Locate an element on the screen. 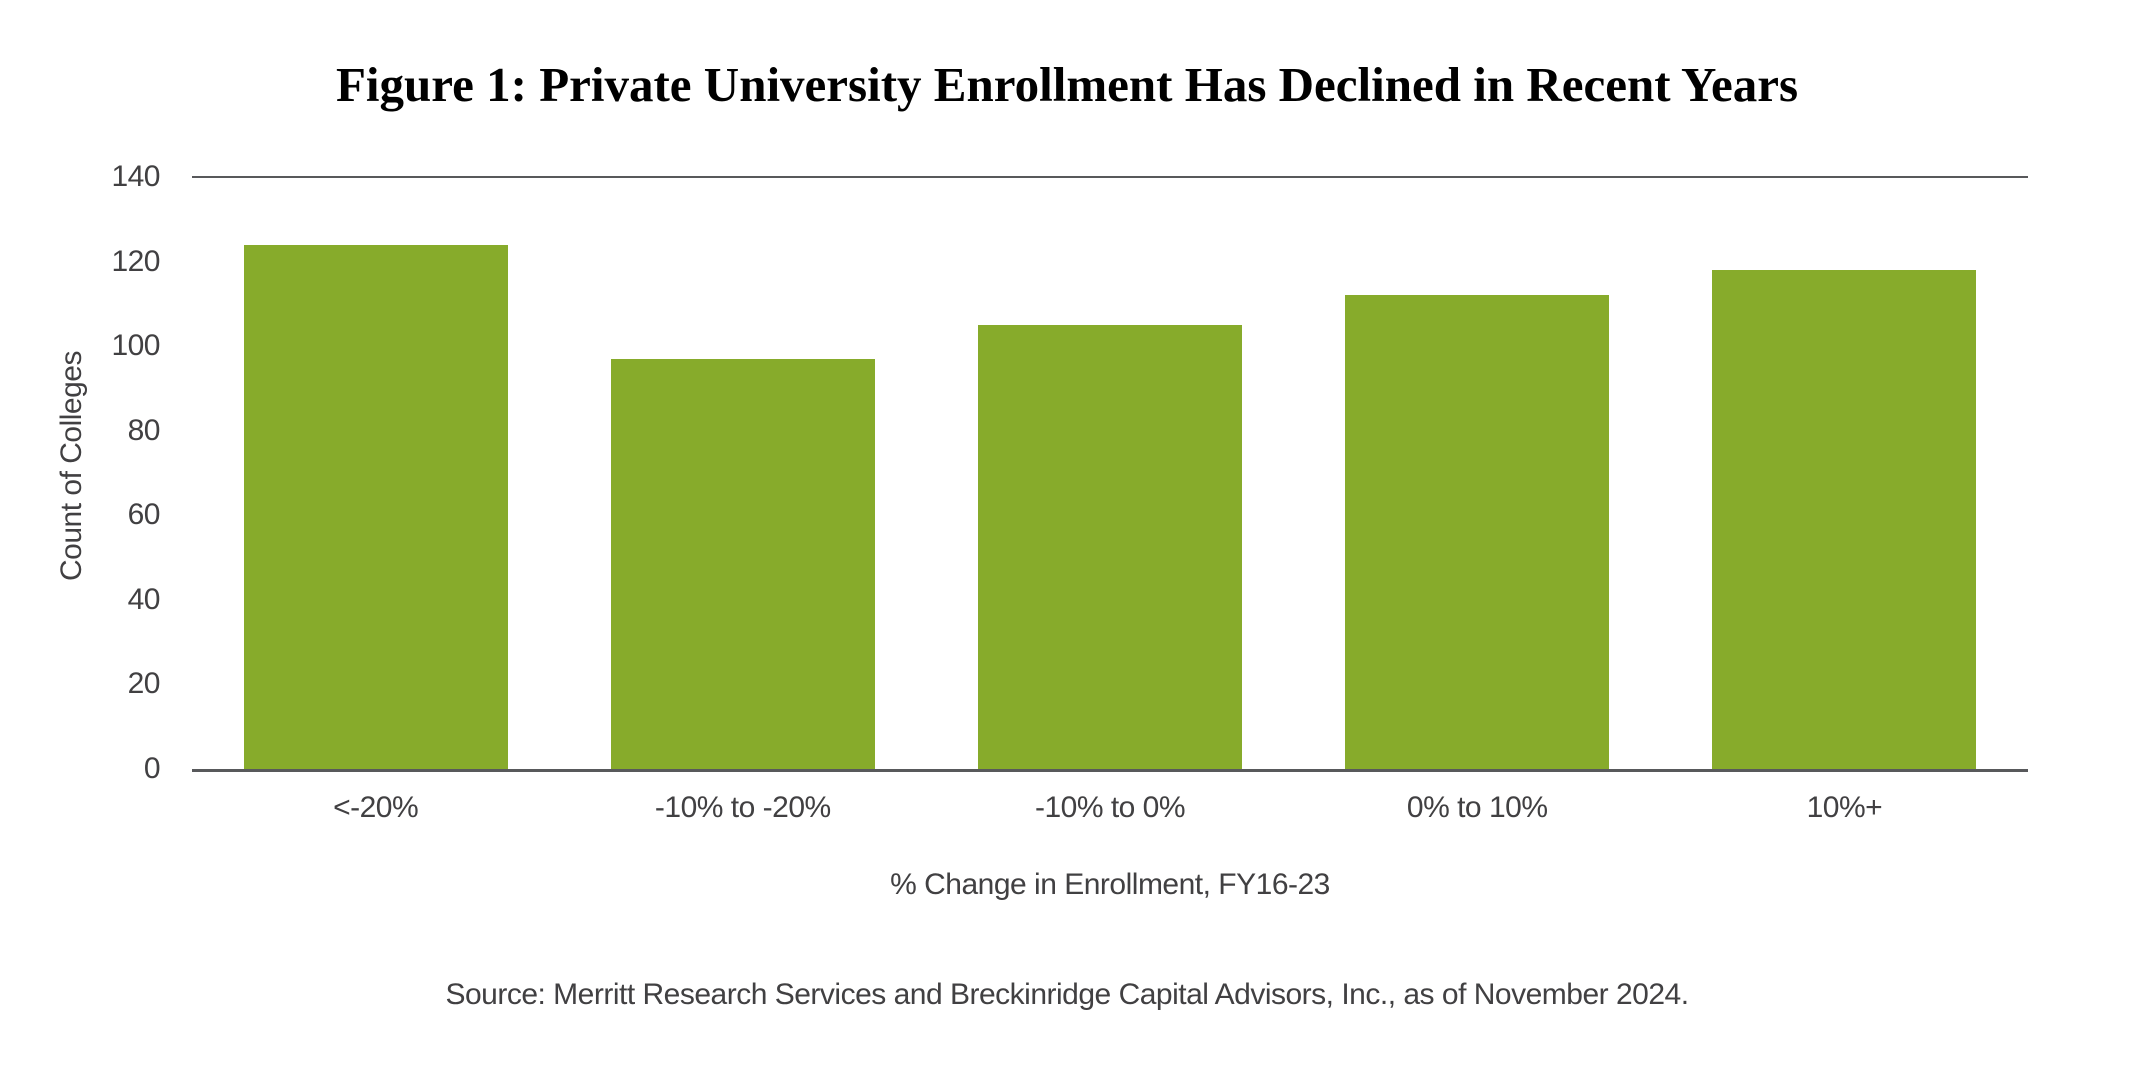  y-tick-label: 0 is located at coordinates (152, 768).